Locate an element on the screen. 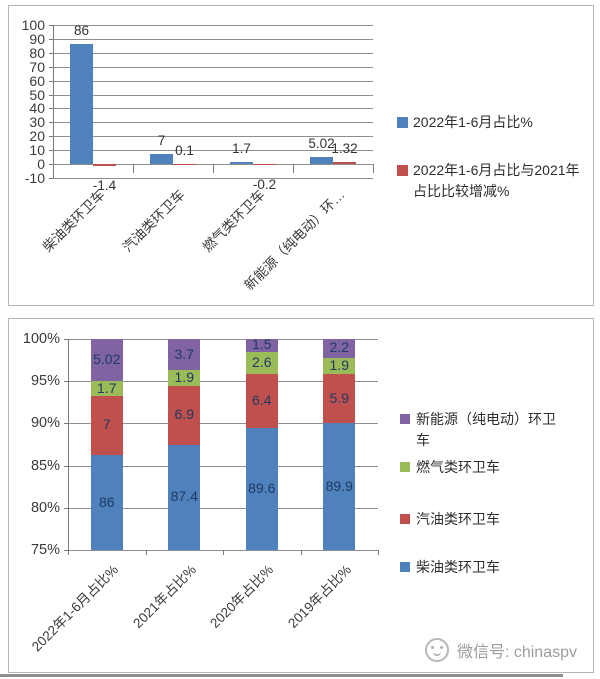  category-label: 2022年1-6月占比% is located at coordinates (75, 608).